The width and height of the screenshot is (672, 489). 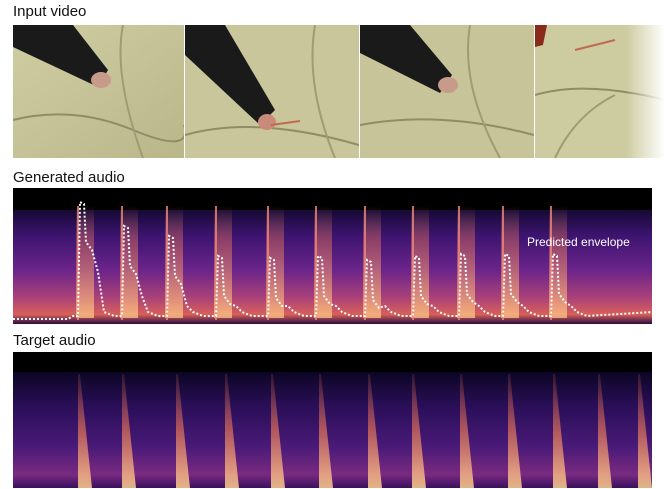 What do you see at coordinates (50, 11) in the screenshot?
I see `input-video-title: Input video` at bounding box center [50, 11].